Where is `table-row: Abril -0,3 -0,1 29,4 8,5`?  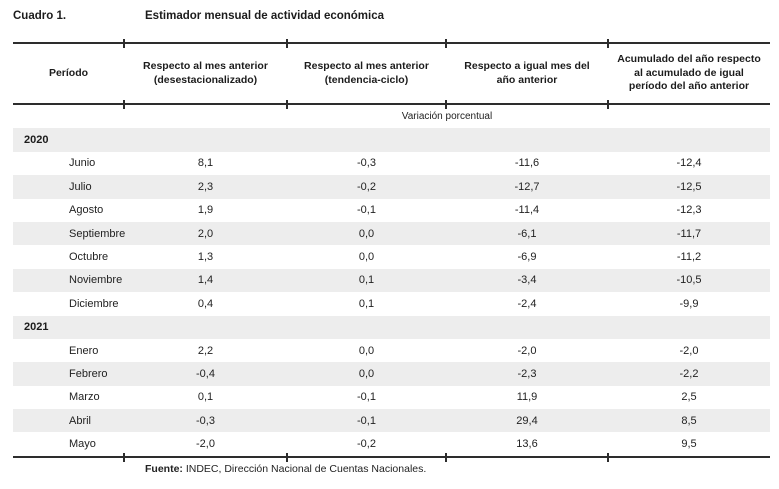
table-row: Abril -0,3 -0,1 29,4 8,5 is located at coordinates (391, 421).